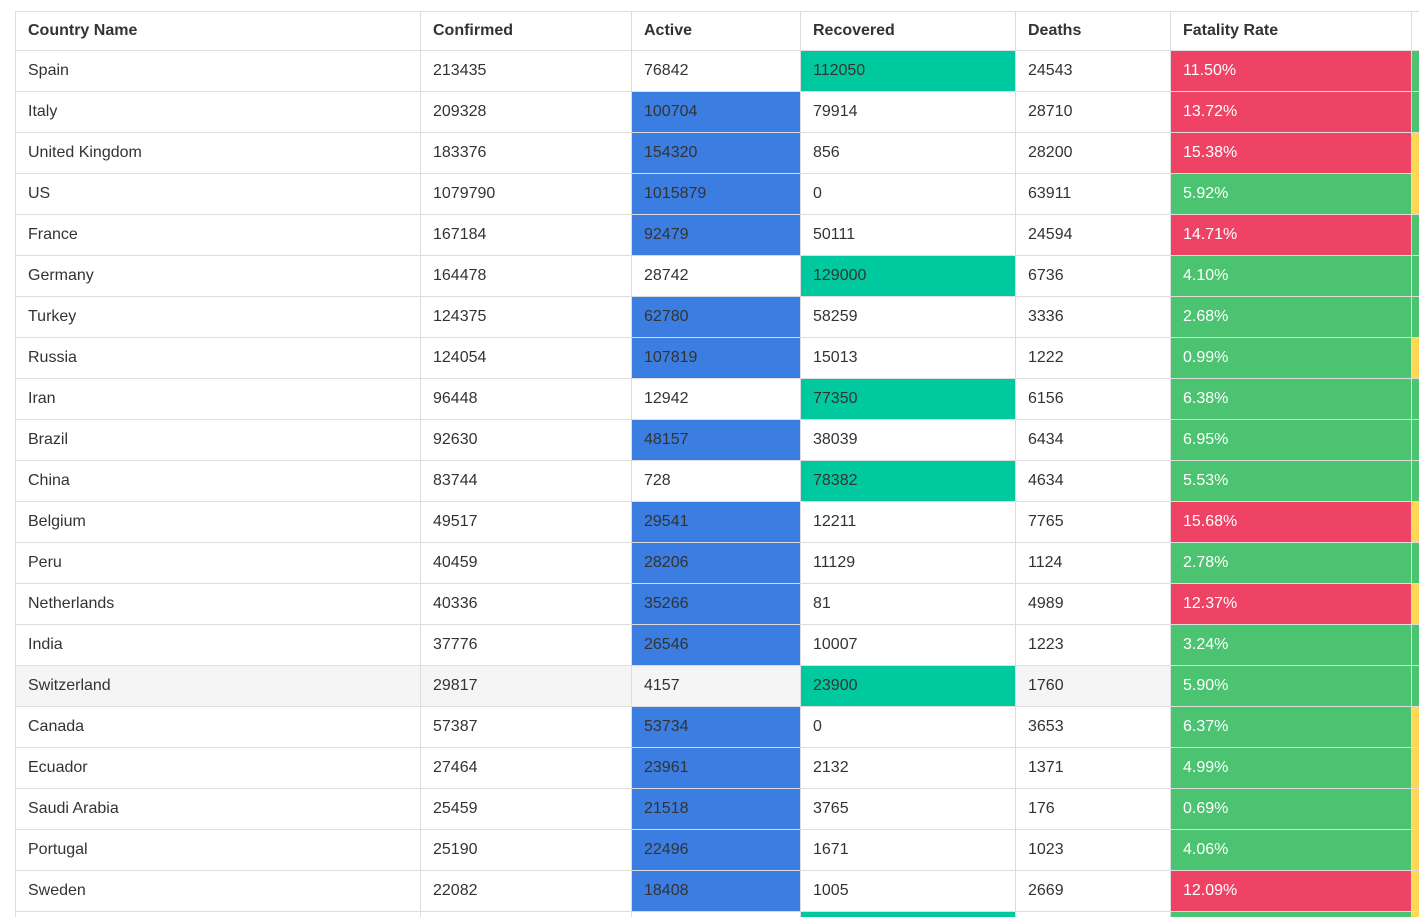  I want to click on table-row: Russia 124054 107819 15013 1222 0.99%, so click(717, 358).